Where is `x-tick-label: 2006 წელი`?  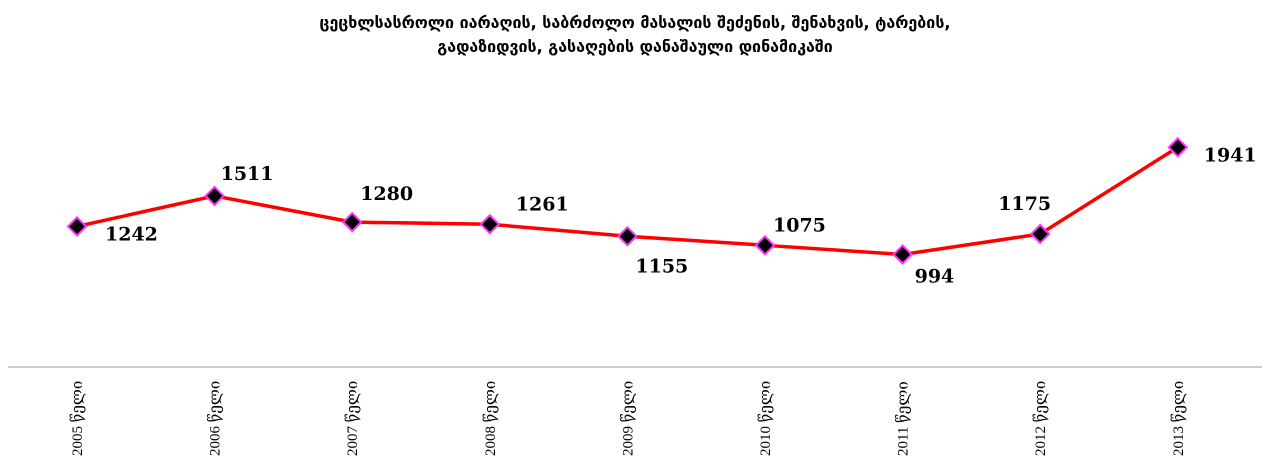 x-tick-label: 2006 წელი is located at coordinates (215, 418).